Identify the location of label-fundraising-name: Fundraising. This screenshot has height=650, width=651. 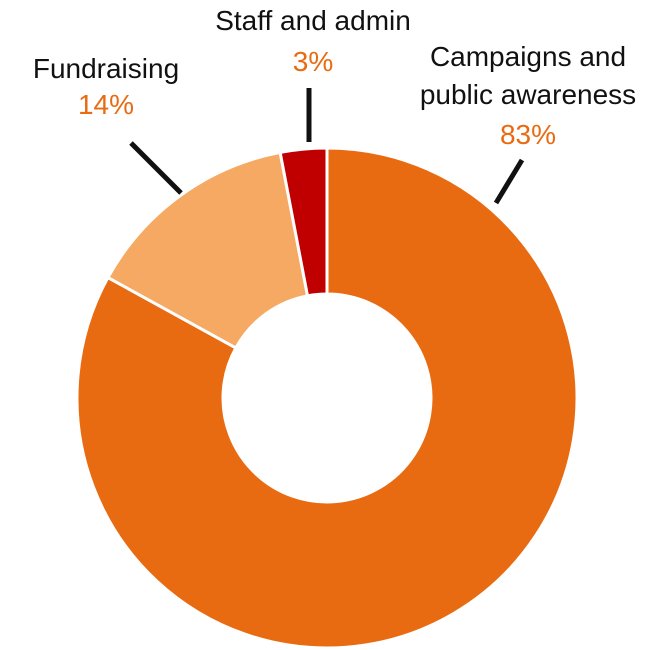
(106, 68).